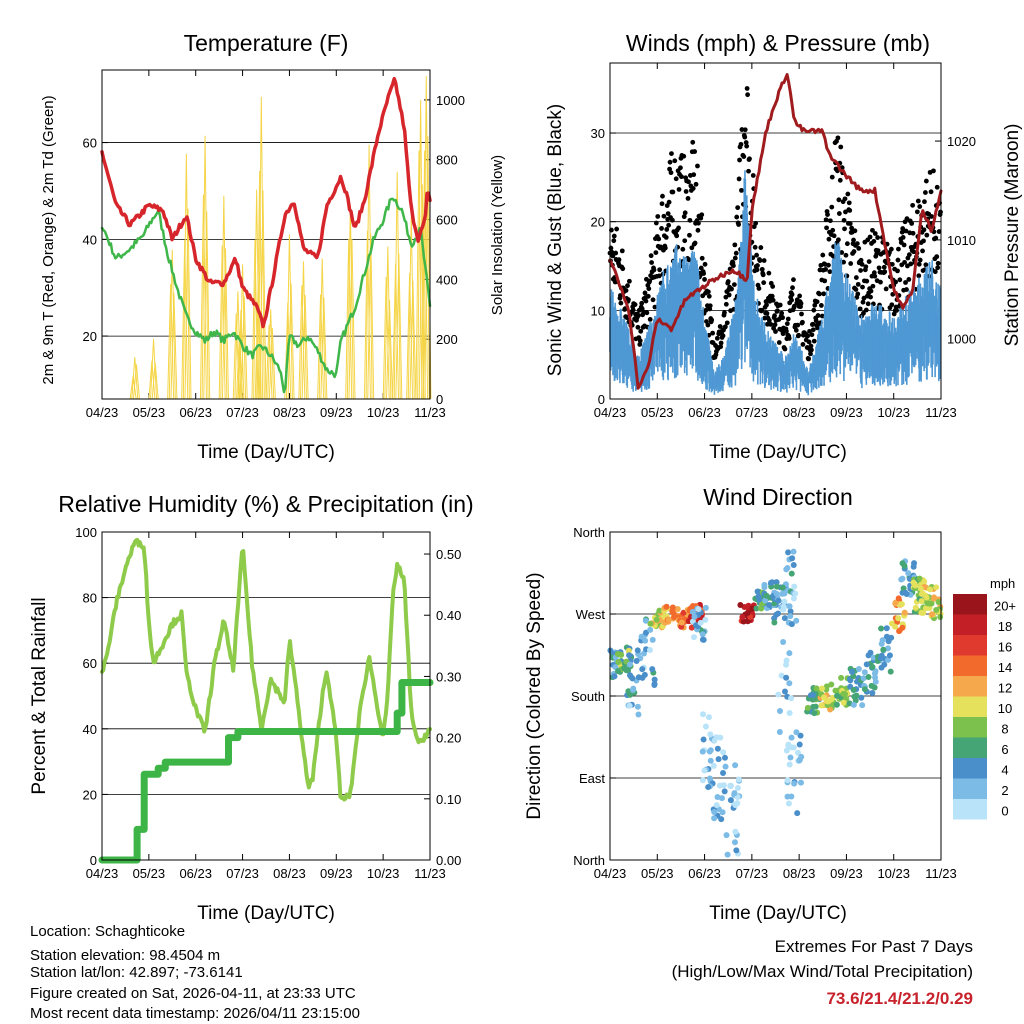 The image size is (1024, 1024). I want to click on wind-xtick-label: 06/23, so click(704, 412).